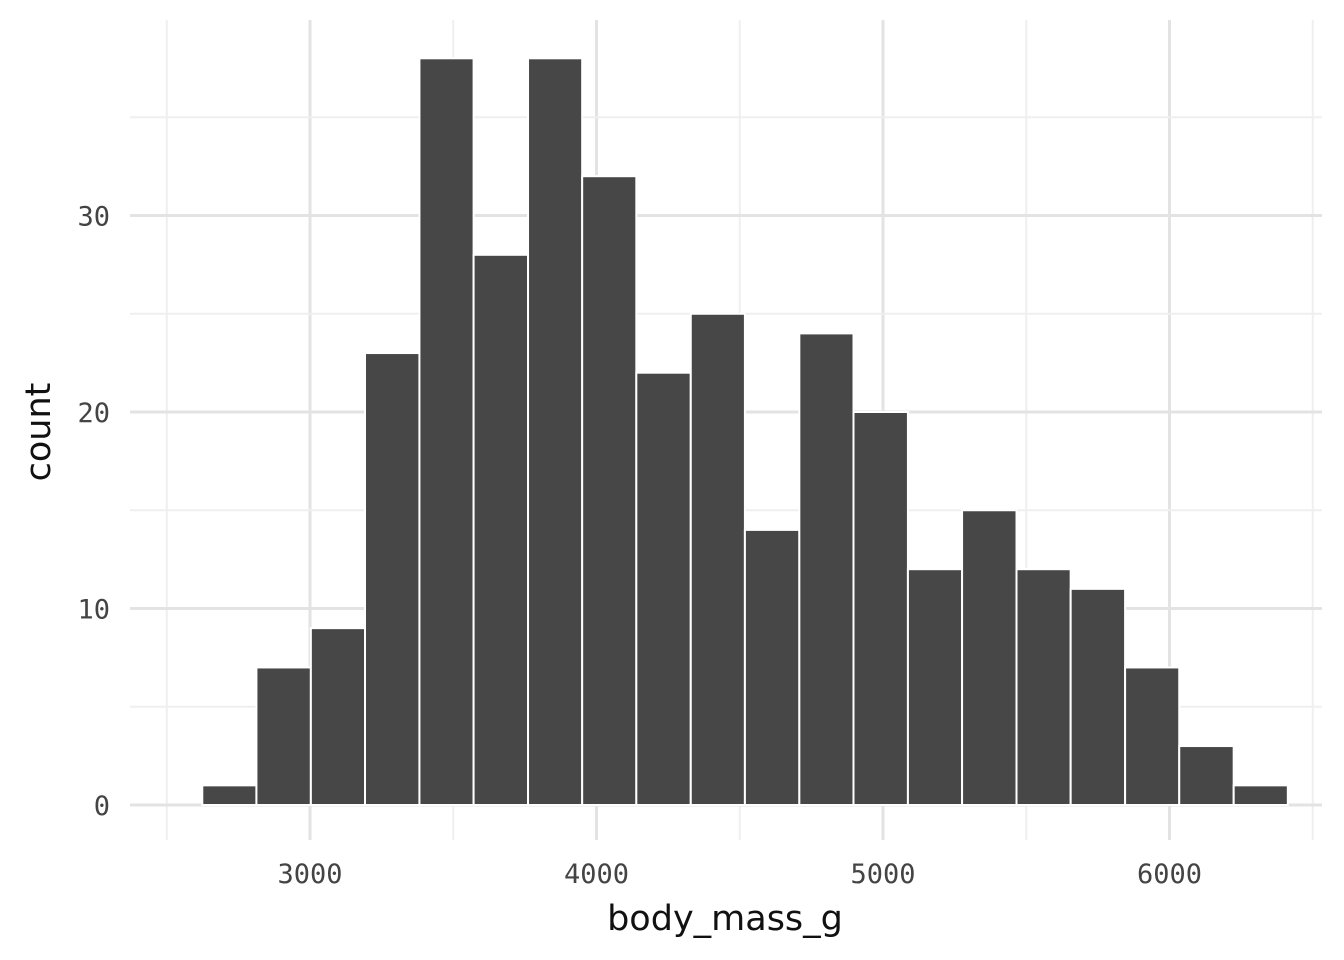  Describe the element at coordinates (725, 919) in the screenshot. I see `x-axis-title: body_mass_g` at that location.